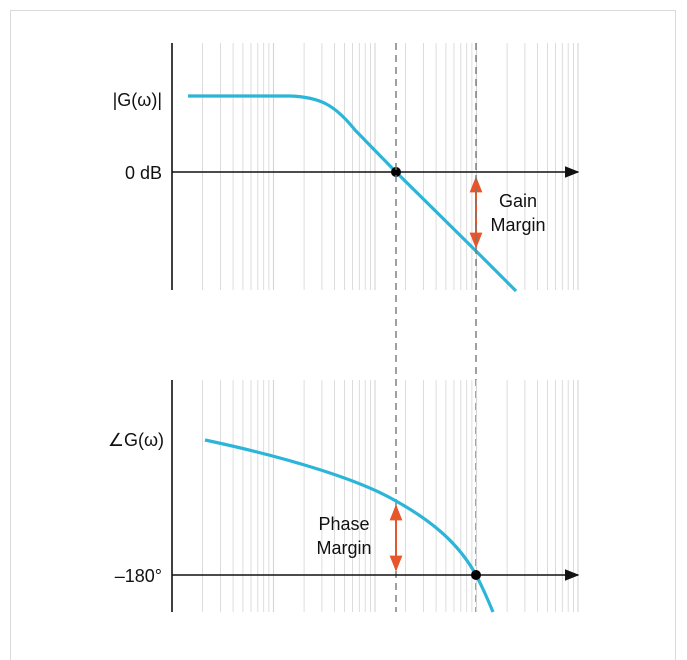 The width and height of the screenshot is (687, 660). What do you see at coordinates (138, 576) in the screenshot?
I see `minus-180-label: –180°` at bounding box center [138, 576].